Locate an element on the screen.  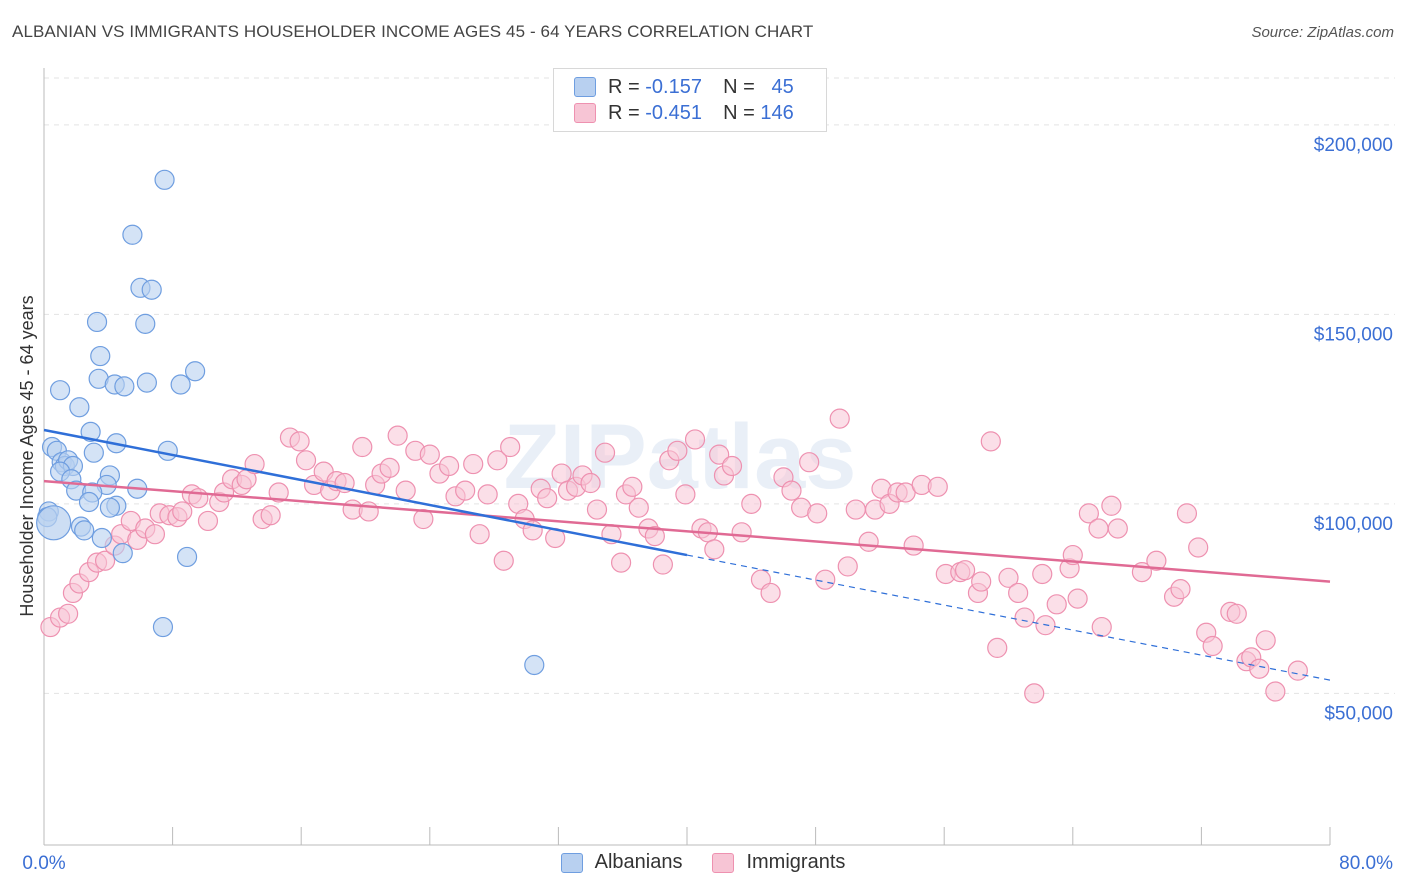
legend-n-value: 146 is located at coordinates (777, 112).